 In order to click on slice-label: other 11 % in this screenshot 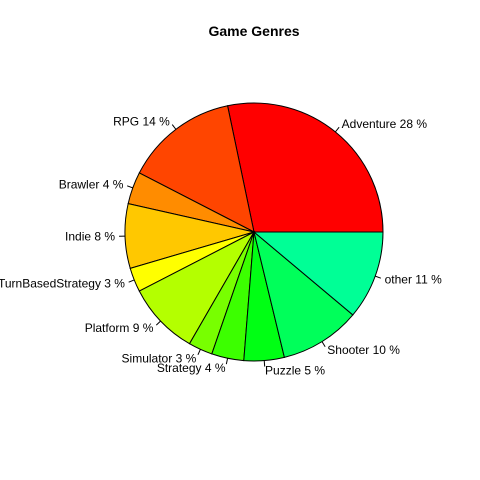, I will do `click(413, 280)`.